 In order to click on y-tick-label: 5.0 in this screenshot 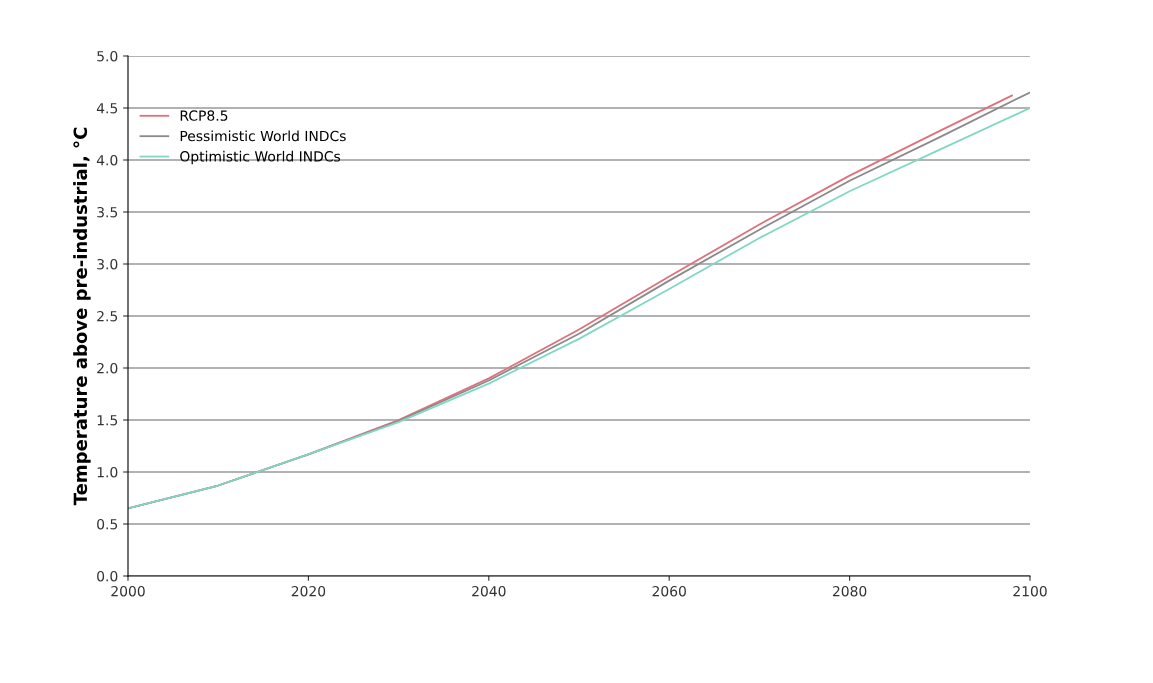, I will do `click(107, 56)`.